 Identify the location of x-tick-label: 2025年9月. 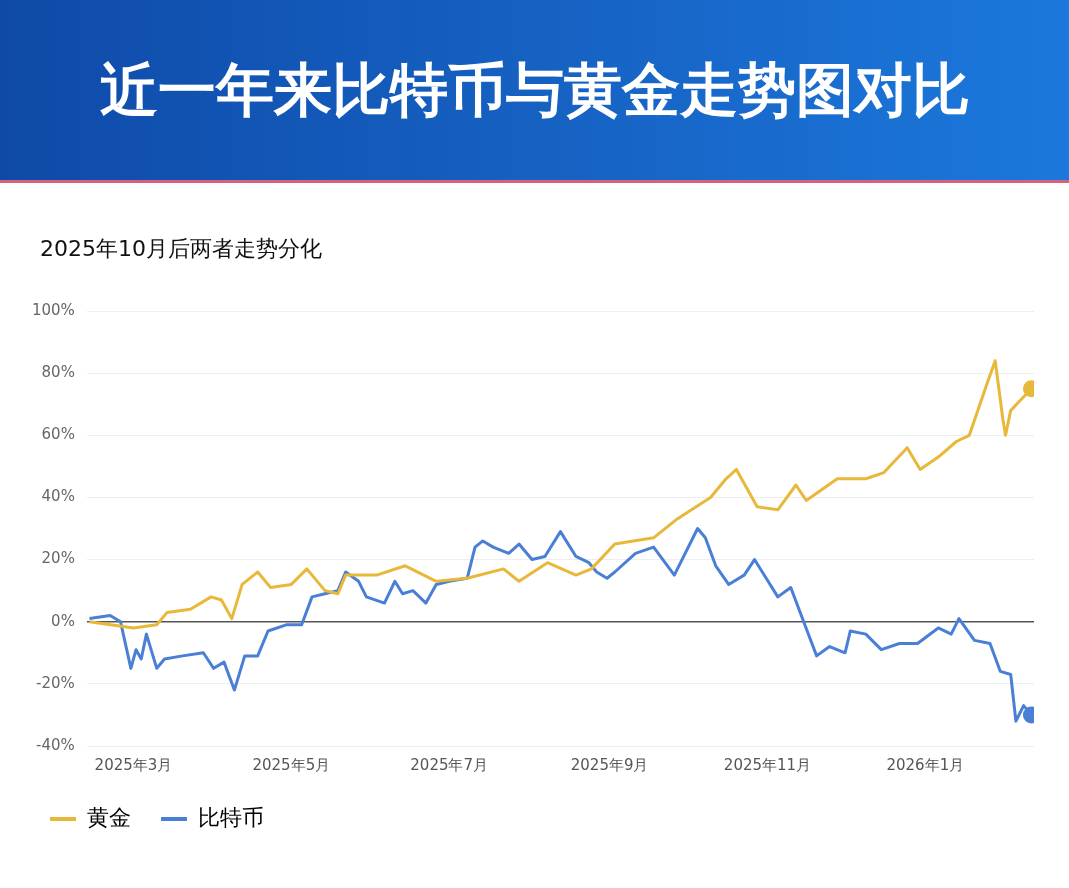
(609, 764).